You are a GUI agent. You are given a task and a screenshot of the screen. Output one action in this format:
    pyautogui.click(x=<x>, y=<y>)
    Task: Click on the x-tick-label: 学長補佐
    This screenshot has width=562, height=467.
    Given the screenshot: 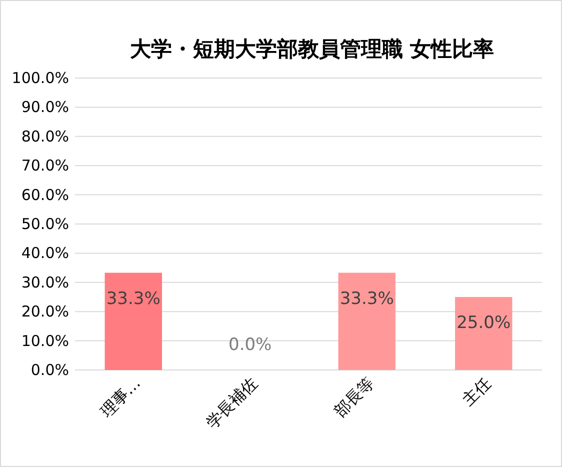 What is the action you would take?
    pyautogui.click(x=231, y=402)
    